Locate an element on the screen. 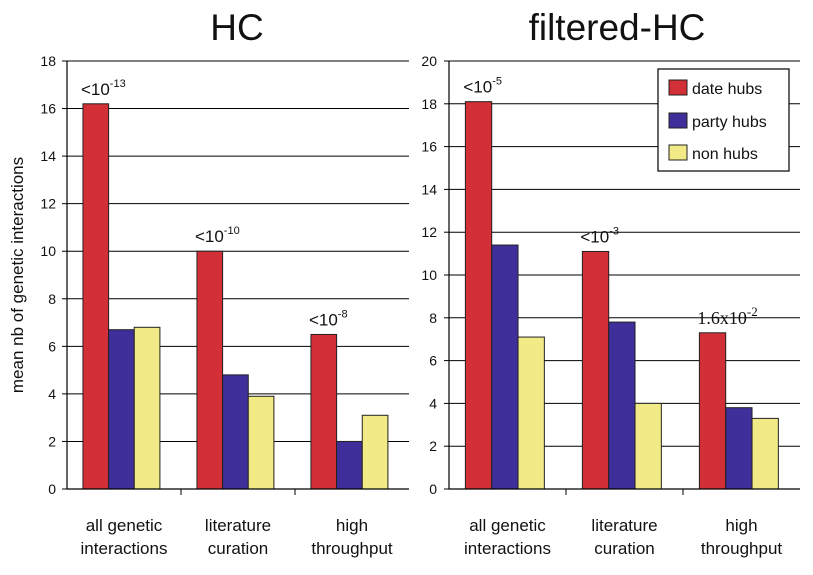 This screenshot has width=813, height=575. legend: date hubs party hubs non hubs is located at coordinates (723, 120).